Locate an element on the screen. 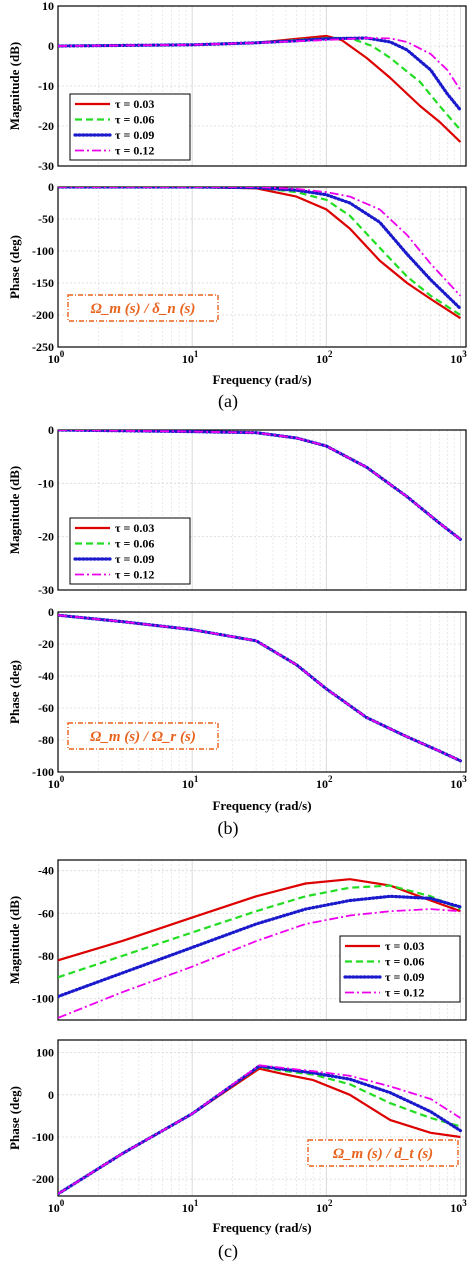 The width and height of the screenshot is (474, 1269). chart-c-mag-ytick-label: -80 is located at coordinates (46, 956).